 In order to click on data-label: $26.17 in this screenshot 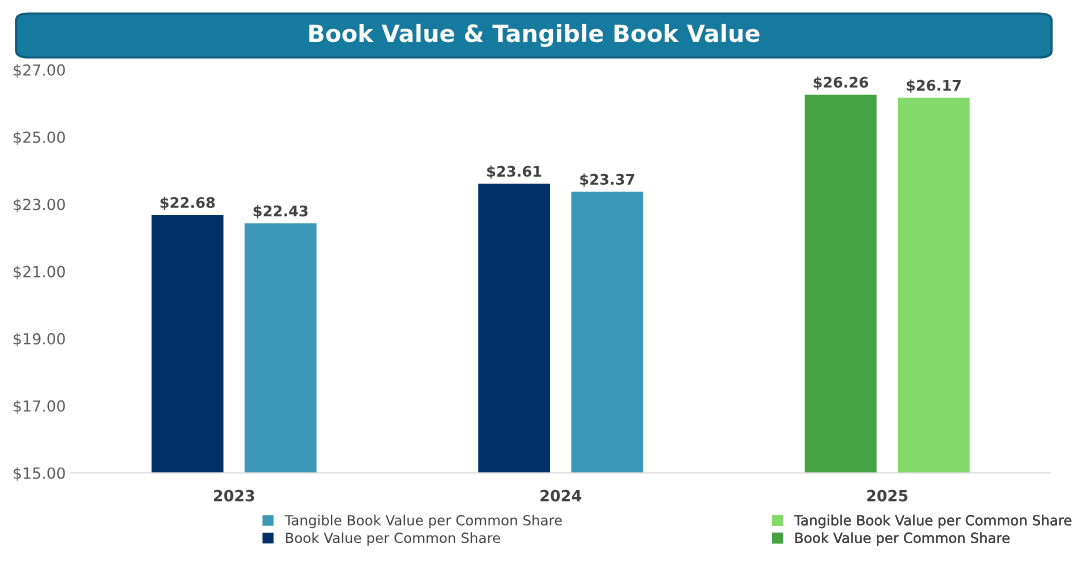, I will do `click(933, 86)`.